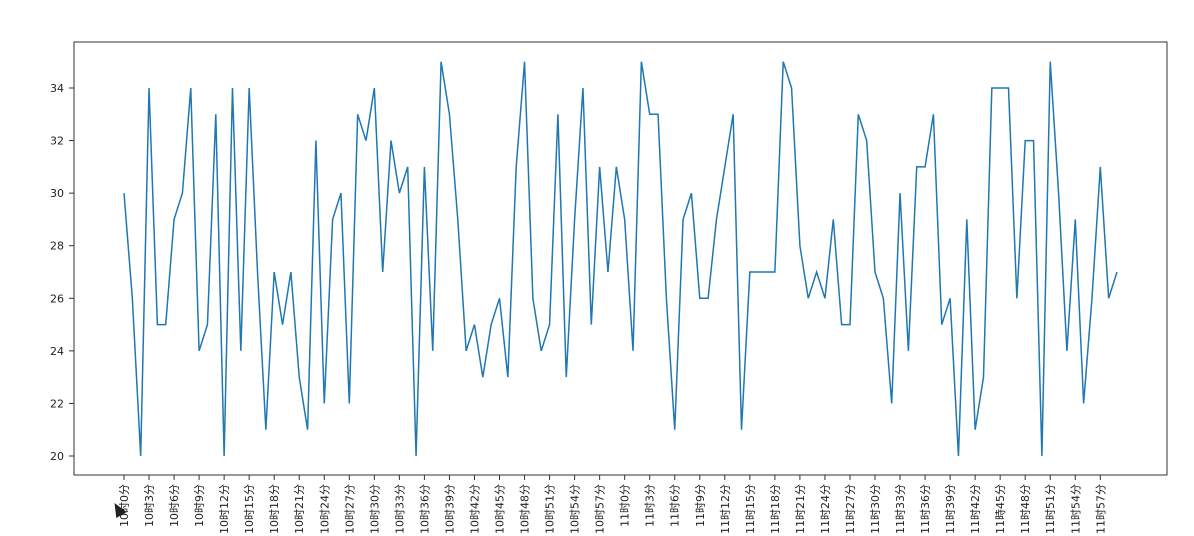 Image resolution: width=1194 pixels, height=536 pixels. Describe the element at coordinates (62, 272) in the screenshot. I see `y-axis: 20 22 24 26 28 30 32 34` at that location.